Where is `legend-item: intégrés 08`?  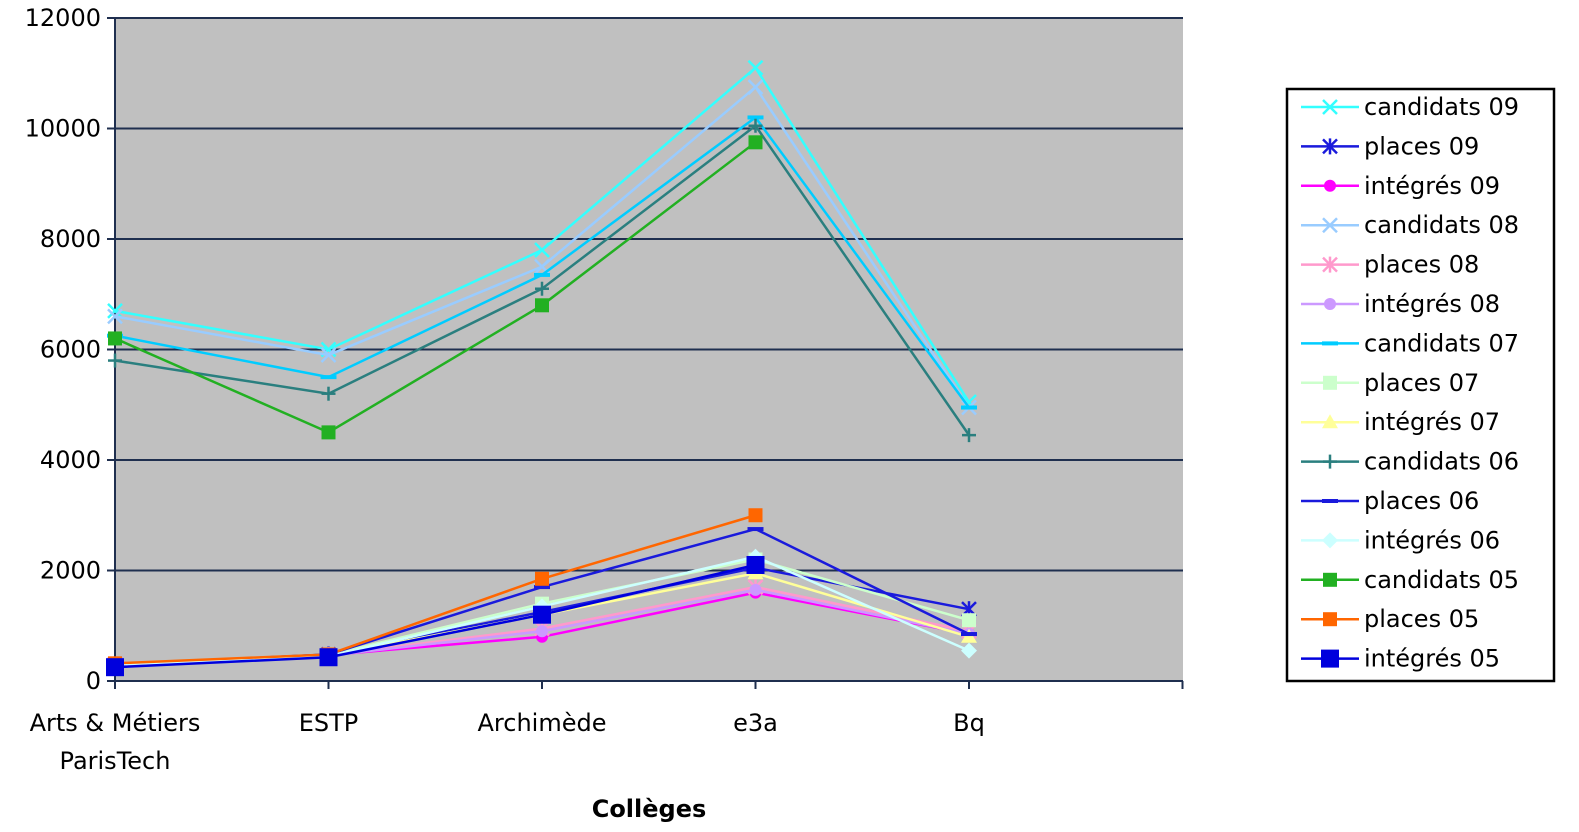
legend-item: intégrés 08 is located at coordinates (1400, 304).